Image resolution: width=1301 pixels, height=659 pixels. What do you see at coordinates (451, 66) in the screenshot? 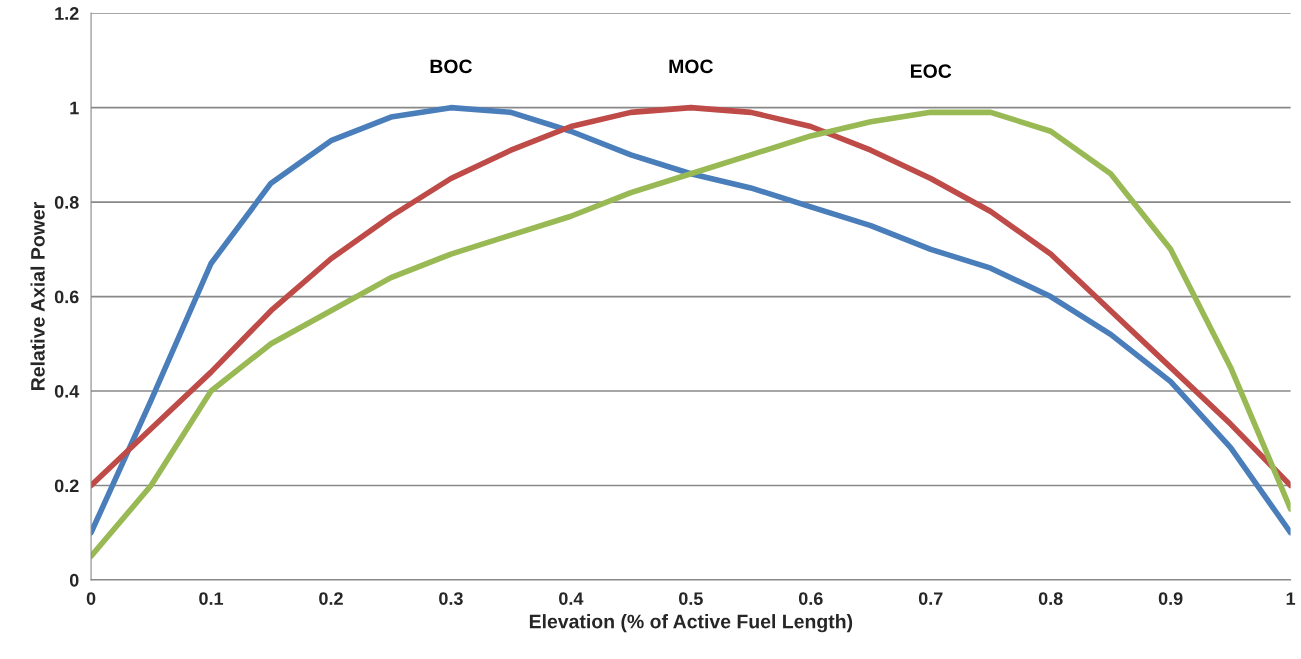
I see `series-label: BOC` at bounding box center [451, 66].